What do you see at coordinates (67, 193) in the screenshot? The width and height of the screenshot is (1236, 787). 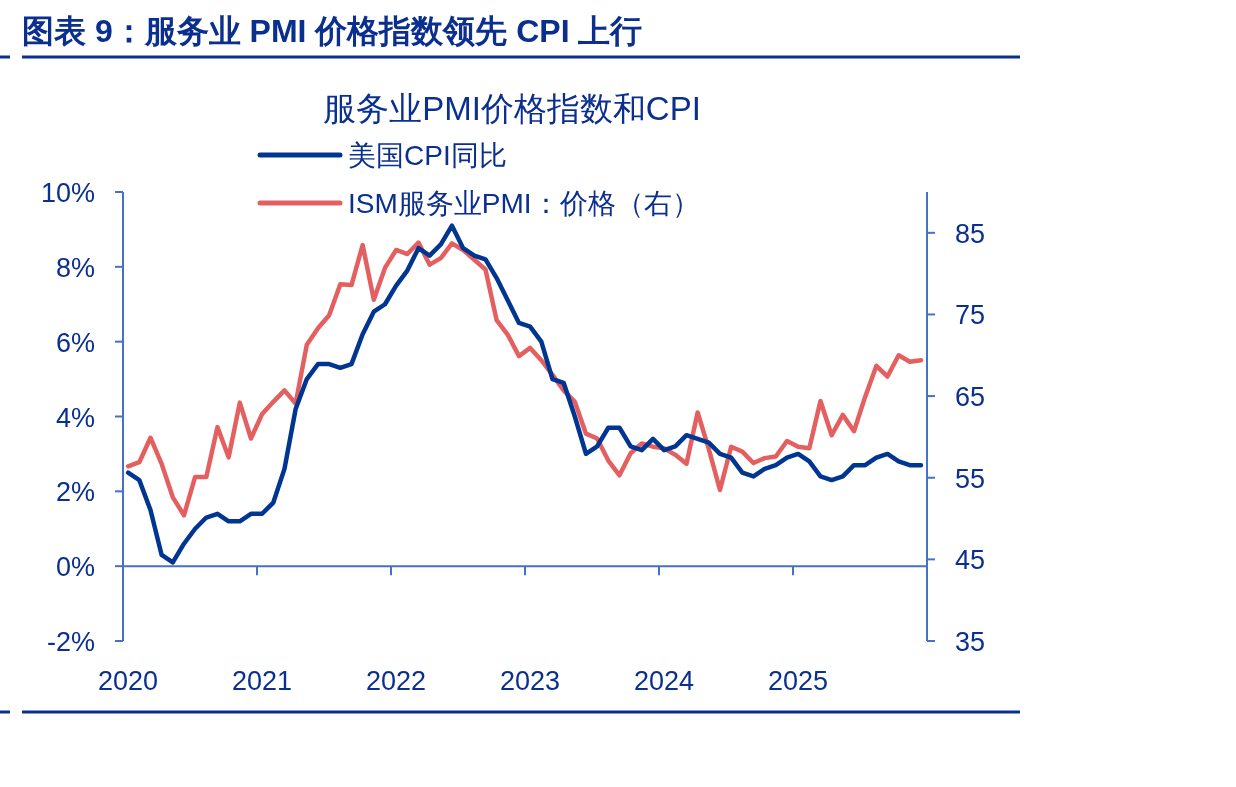 I see `y-tick-label: 10%` at bounding box center [67, 193].